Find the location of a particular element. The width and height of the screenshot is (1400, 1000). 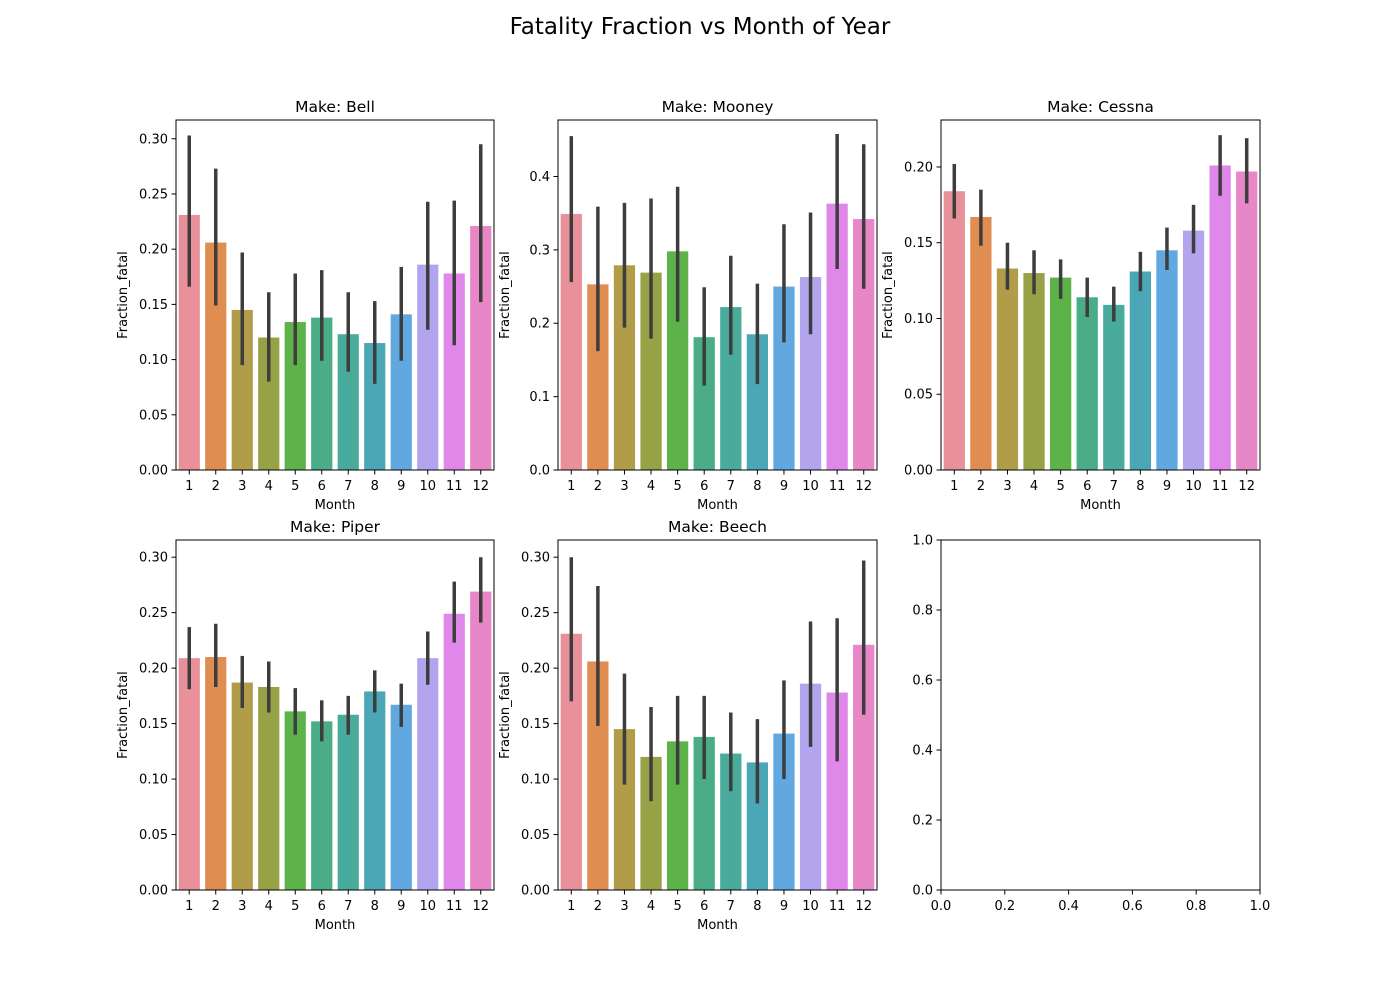

y-tick-label: 0.2 is located at coordinates (922, 821).